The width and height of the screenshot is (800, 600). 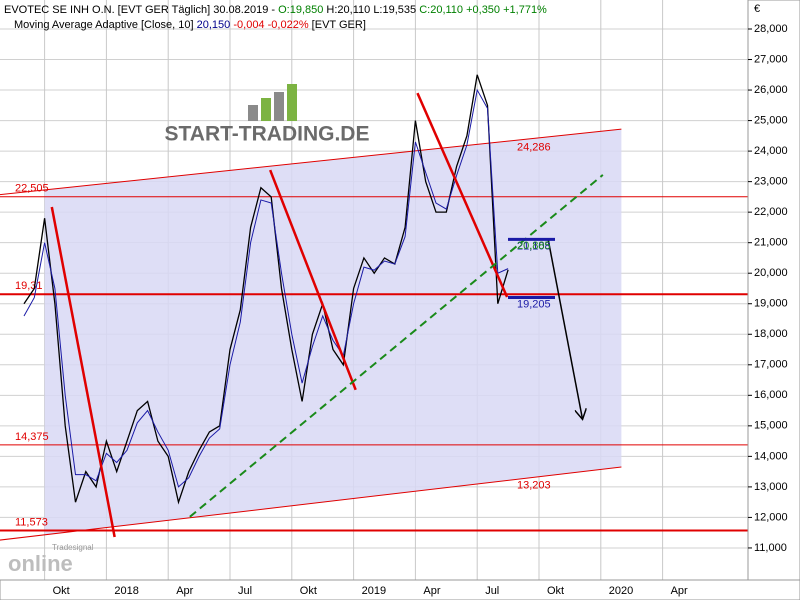 I want to click on currency: €, so click(x=757, y=9).